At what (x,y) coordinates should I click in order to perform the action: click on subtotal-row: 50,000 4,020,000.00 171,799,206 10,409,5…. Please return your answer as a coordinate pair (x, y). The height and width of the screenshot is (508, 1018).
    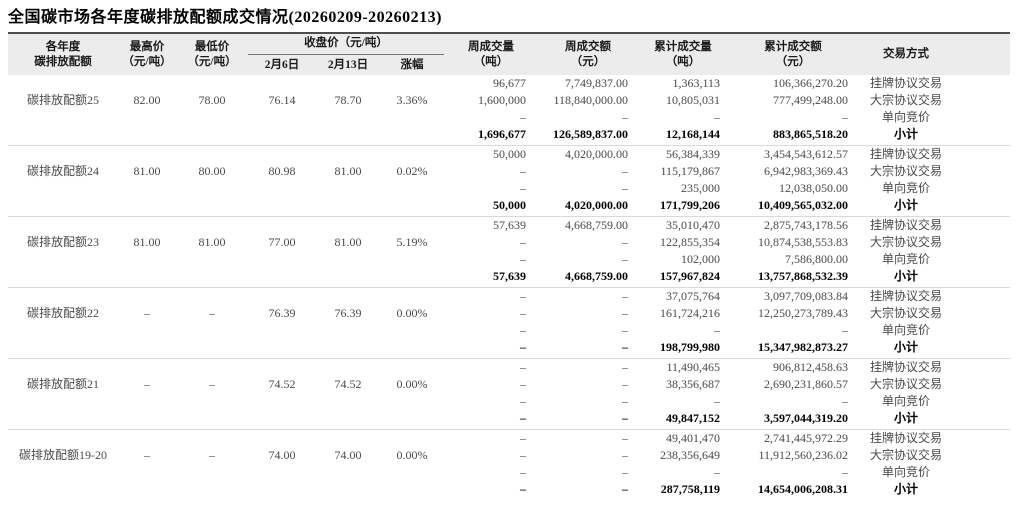
    Looking at the image, I should click on (509, 207).